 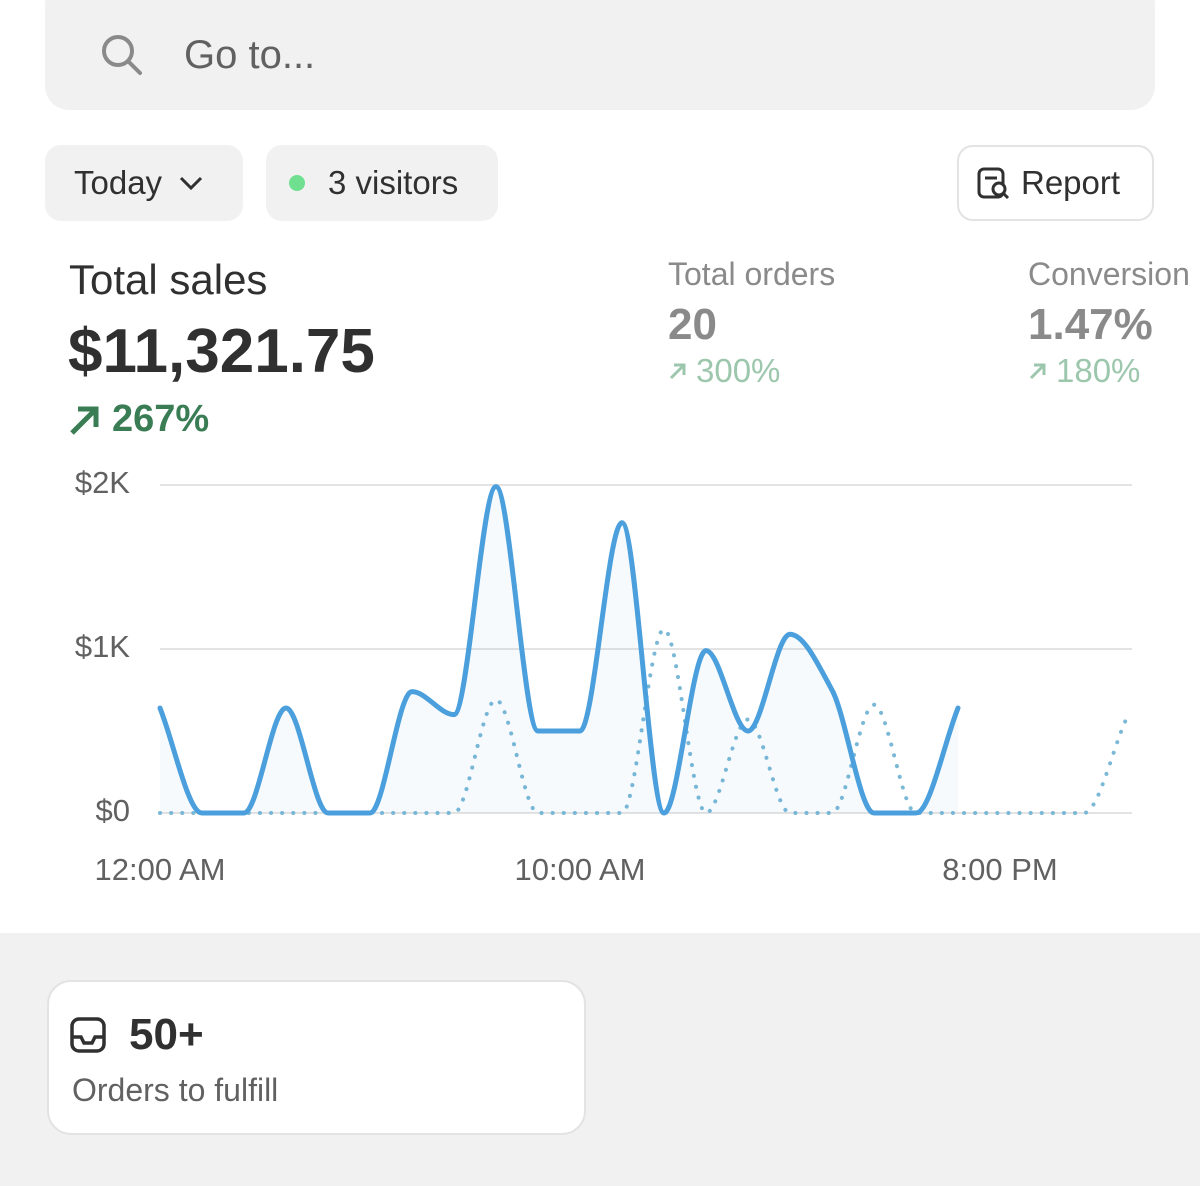 I want to click on metric-label: Total sales, so click(x=168, y=279).